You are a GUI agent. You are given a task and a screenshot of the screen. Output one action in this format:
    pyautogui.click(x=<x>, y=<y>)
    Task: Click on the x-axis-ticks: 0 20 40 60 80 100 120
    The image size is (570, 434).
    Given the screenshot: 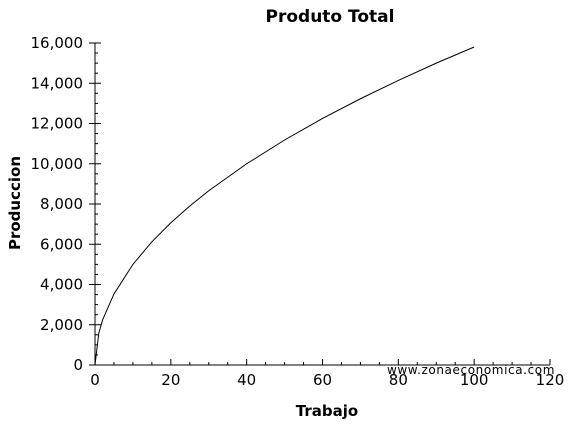 What is the action you would take?
    pyautogui.click(x=327, y=374)
    